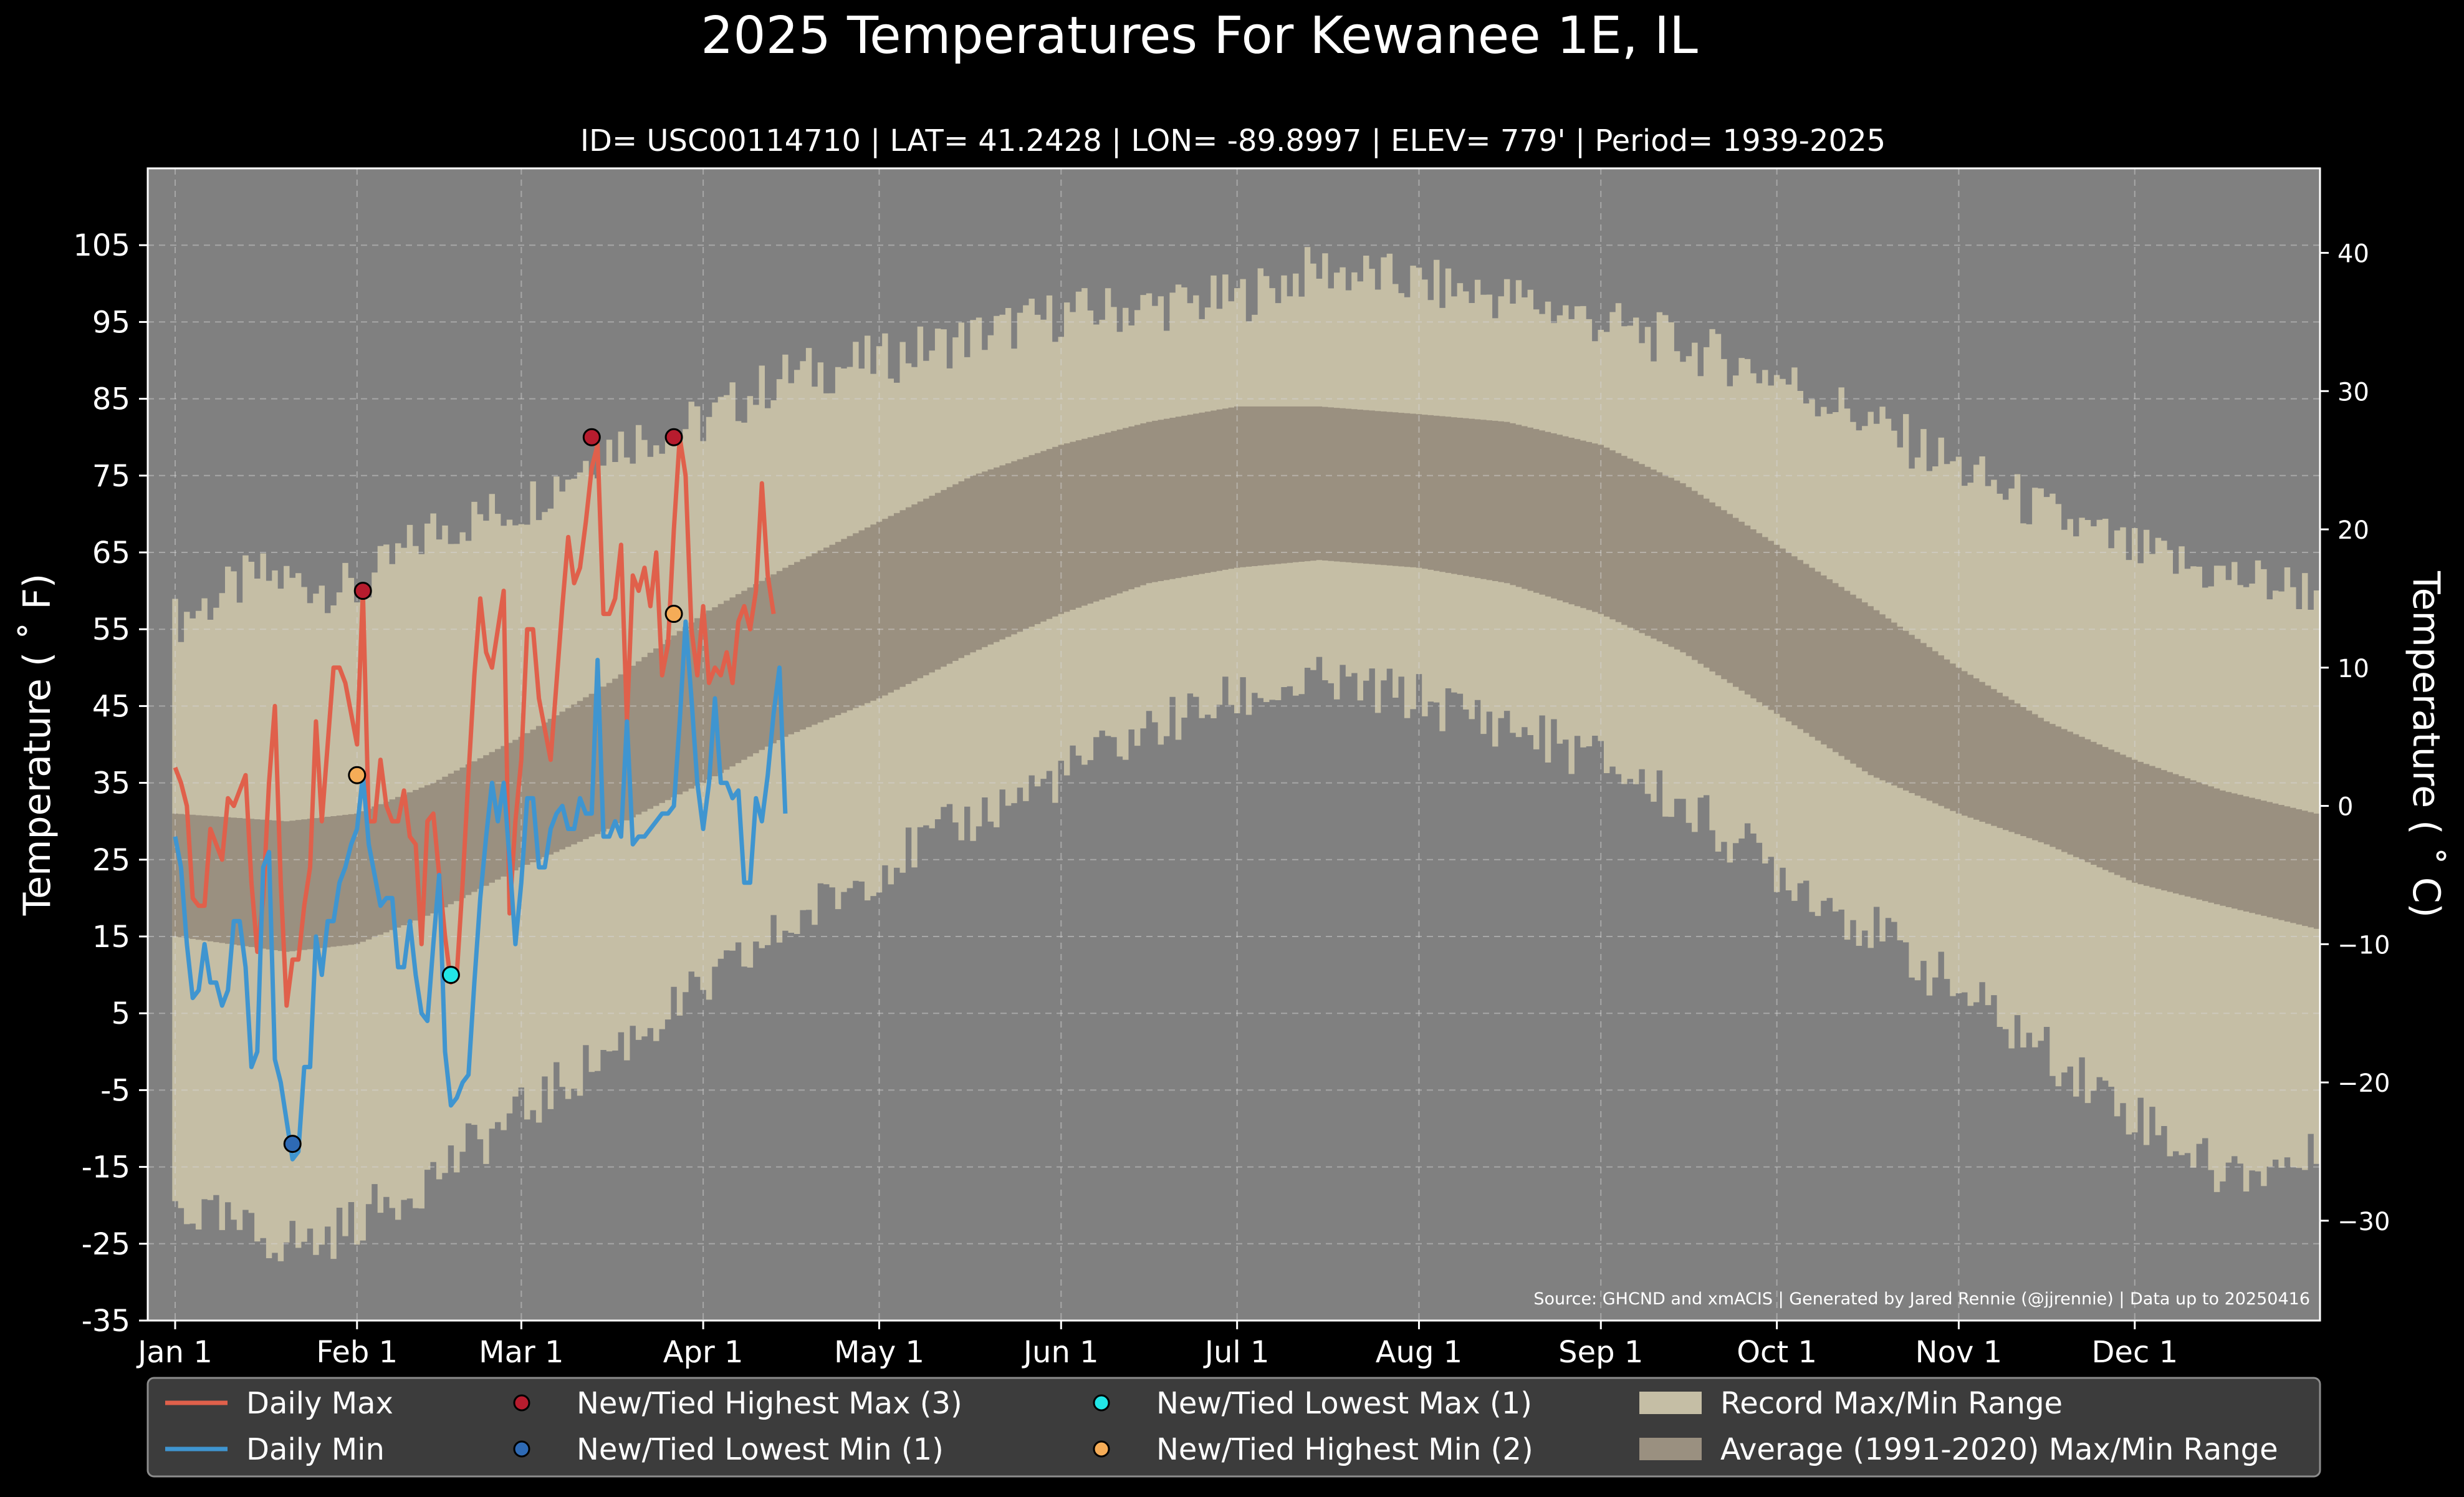 Image resolution: width=2464 pixels, height=1497 pixels. What do you see at coordinates (106, 1167) in the screenshot?
I see `y-tick-label-left: -15` at bounding box center [106, 1167].